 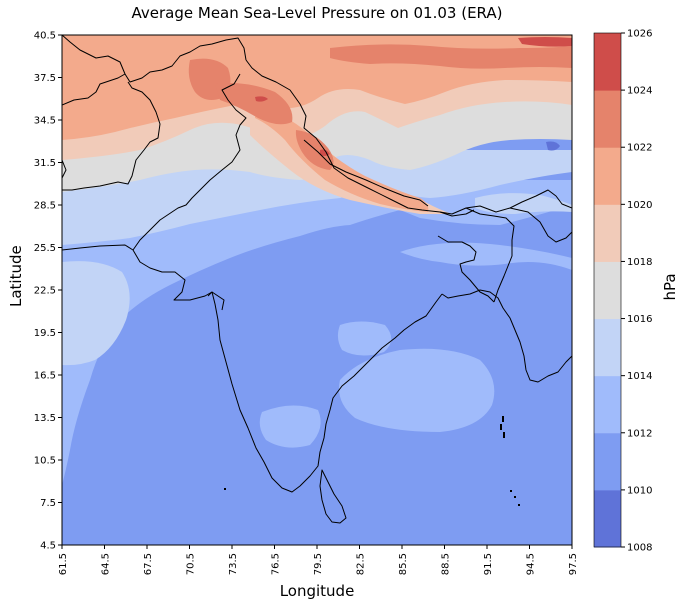 I want to click on border-afghanistan, so click(x=154, y=59).